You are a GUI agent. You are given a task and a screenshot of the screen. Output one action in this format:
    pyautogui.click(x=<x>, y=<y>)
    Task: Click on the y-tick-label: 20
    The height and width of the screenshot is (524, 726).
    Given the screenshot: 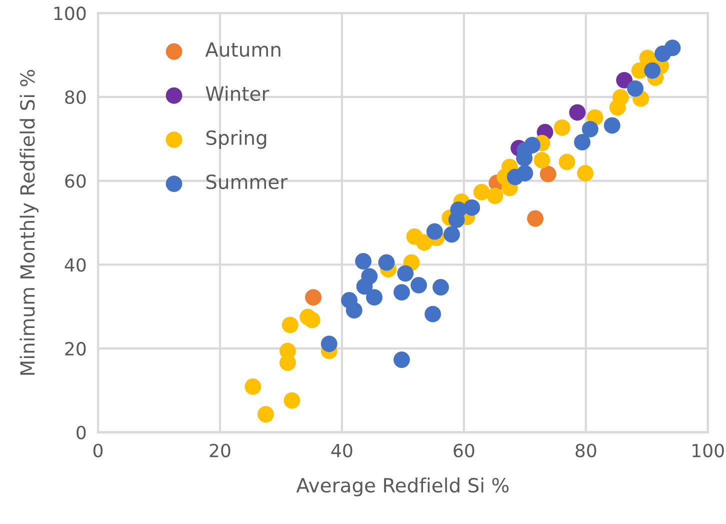 What is the action you would take?
    pyautogui.click(x=75, y=349)
    